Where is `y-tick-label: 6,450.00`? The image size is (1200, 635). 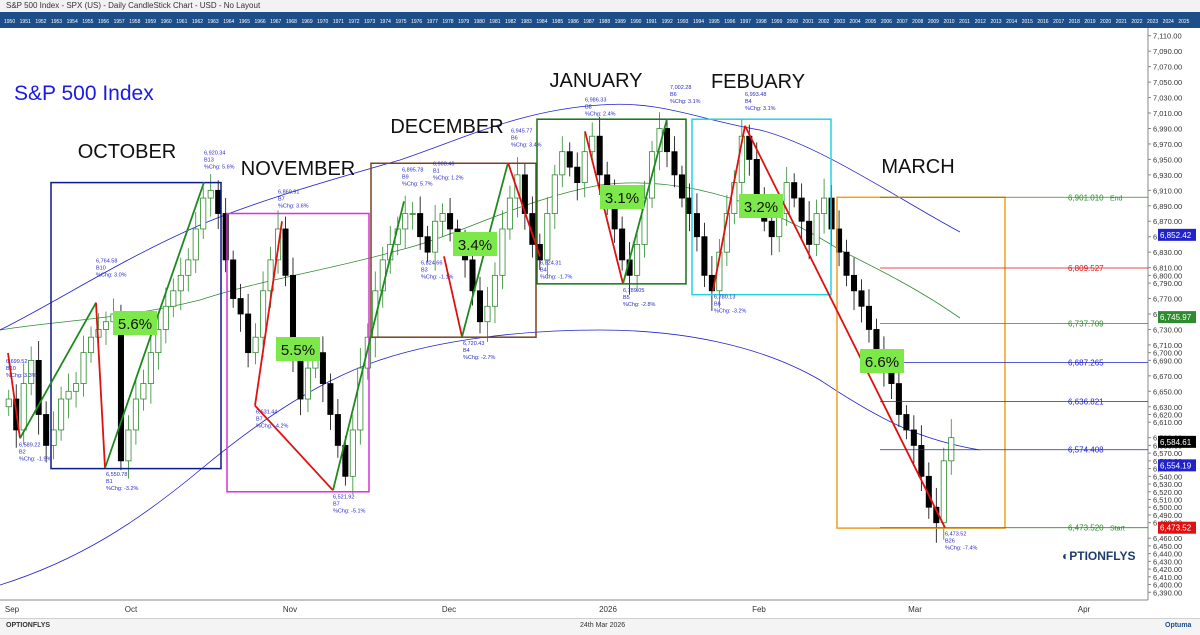 y-tick-label: 6,450.00 is located at coordinates (1167, 546).